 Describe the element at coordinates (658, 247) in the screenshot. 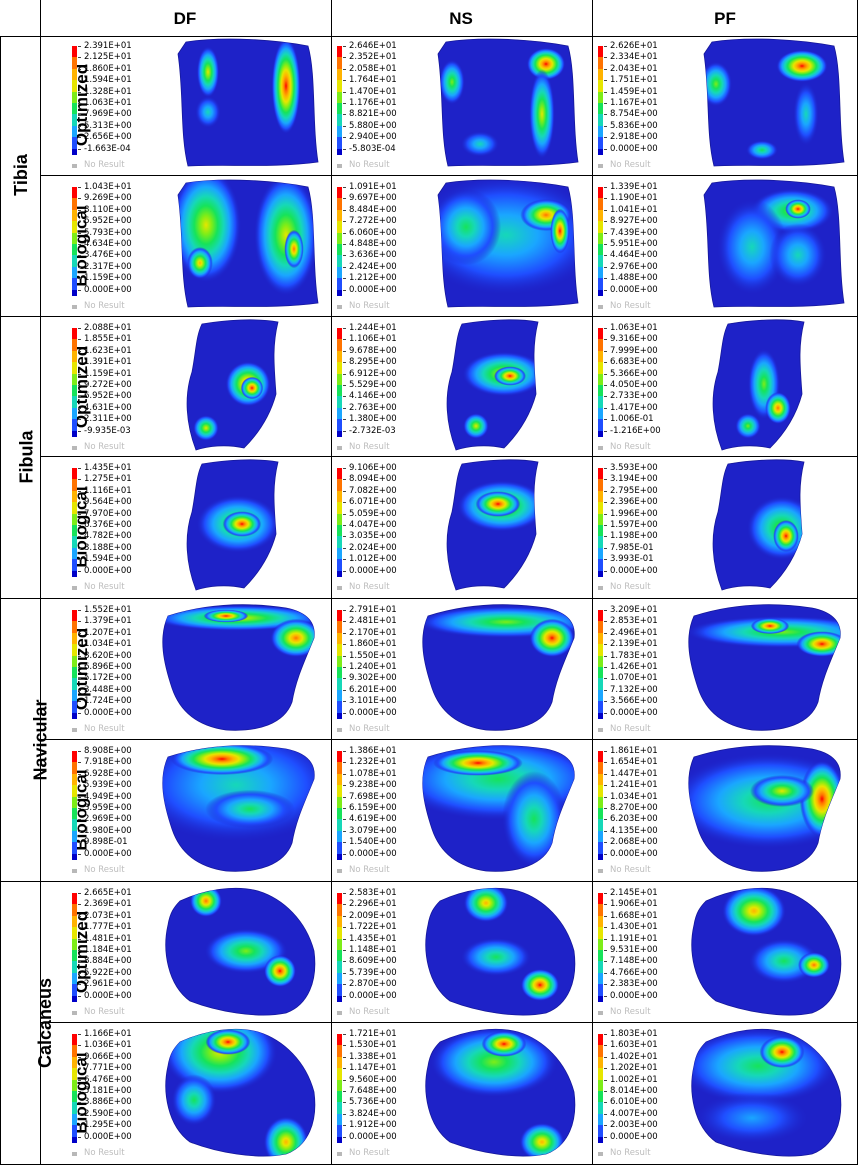

I see `legend-entry: 5.951E+00` at that location.